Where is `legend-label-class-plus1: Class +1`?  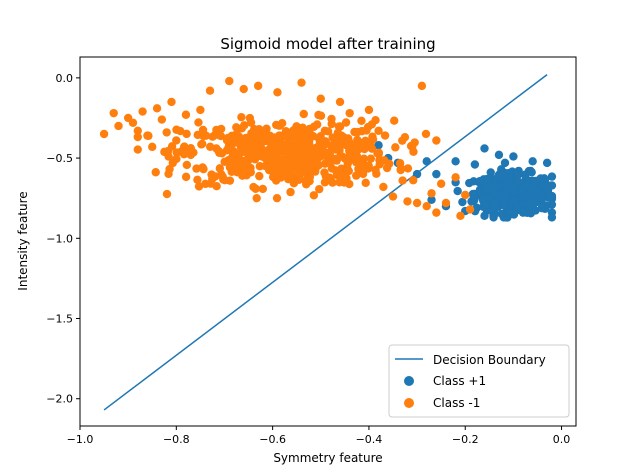 legend-label-class-plus1: Class +1 is located at coordinates (459, 381).